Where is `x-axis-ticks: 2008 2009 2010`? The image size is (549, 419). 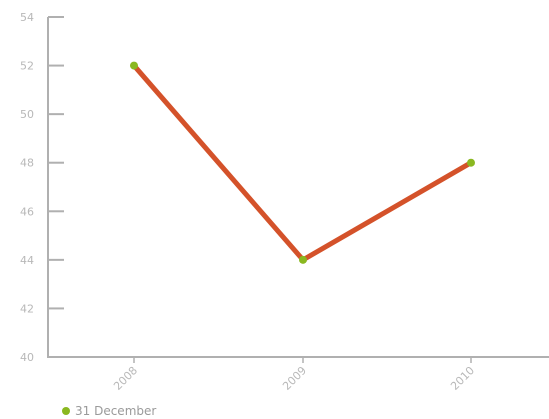
x-axis-ticks: 2008 2009 2010 is located at coordinates (294, 375).